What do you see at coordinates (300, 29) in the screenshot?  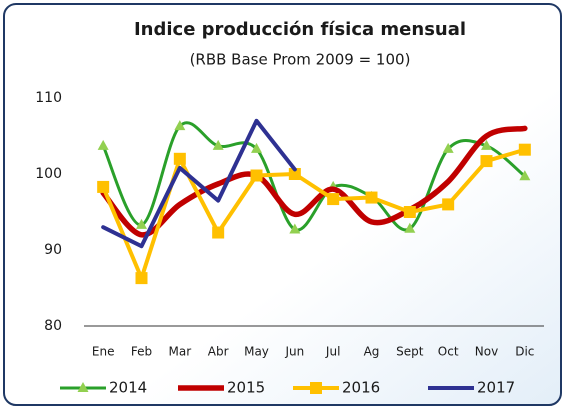 I see `chart-title: Indice producción física mensual` at bounding box center [300, 29].